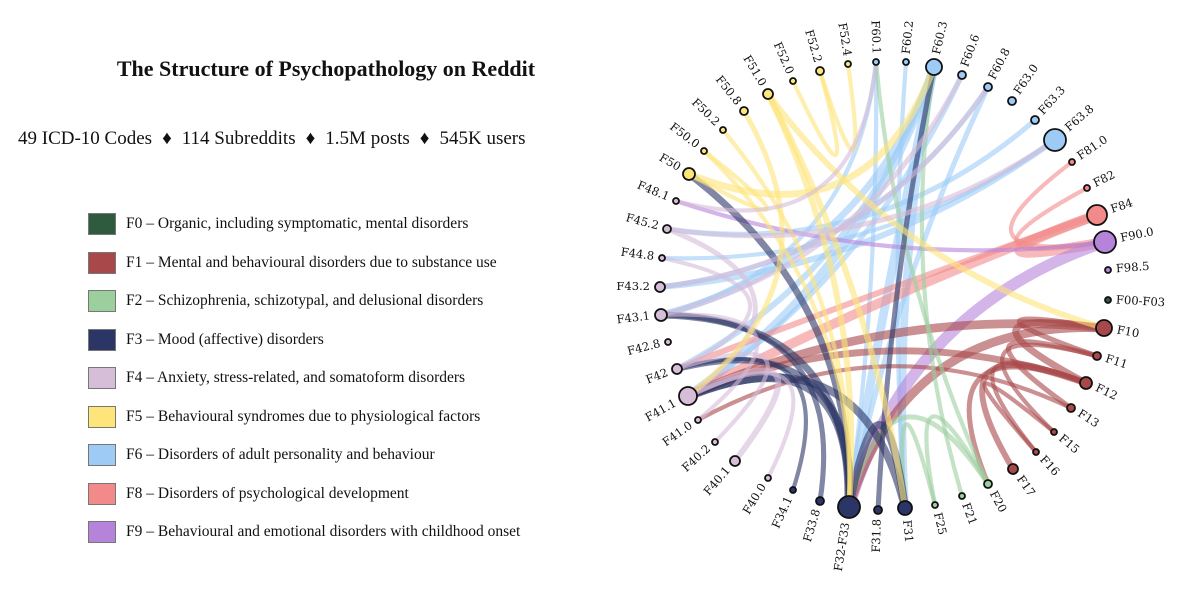 Image resolution: width=1188 pixels, height=596 pixels. Describe the element at coordinates (1012, 101) in the screenshot. I see `node-F63.0` at that location.